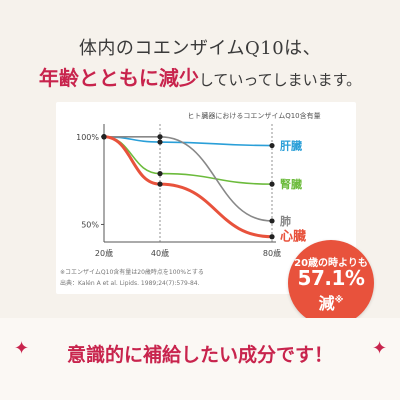  What do you see at coordinates (87, 137) in the screenshot?
I see `y-tick-label: 100%` at bounding box center [87, 137].